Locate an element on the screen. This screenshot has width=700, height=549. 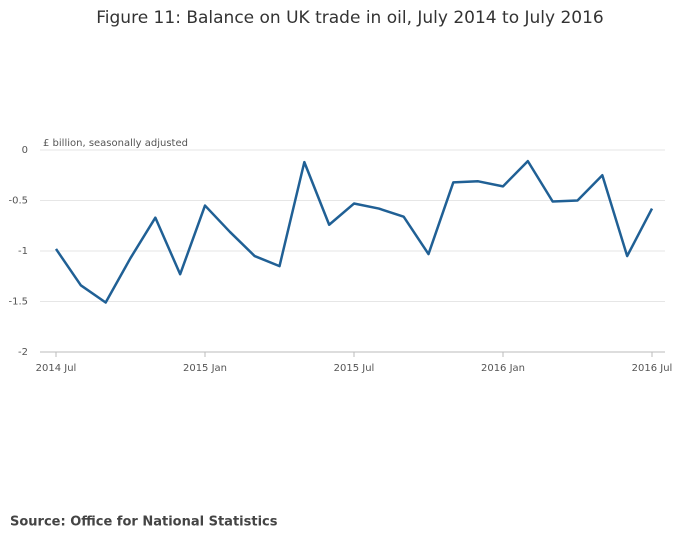
source: Source: Office for National Statistics is located at coordinates (144, 522).